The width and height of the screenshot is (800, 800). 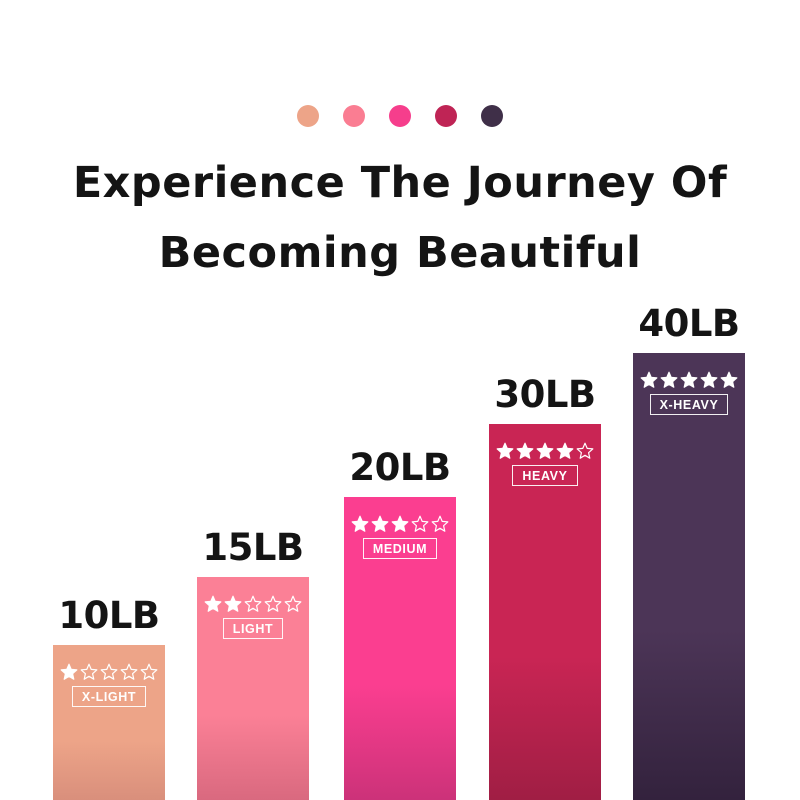 I want to click on bar-group: 40LB X-HEAVY, so click(x=689, y=552).